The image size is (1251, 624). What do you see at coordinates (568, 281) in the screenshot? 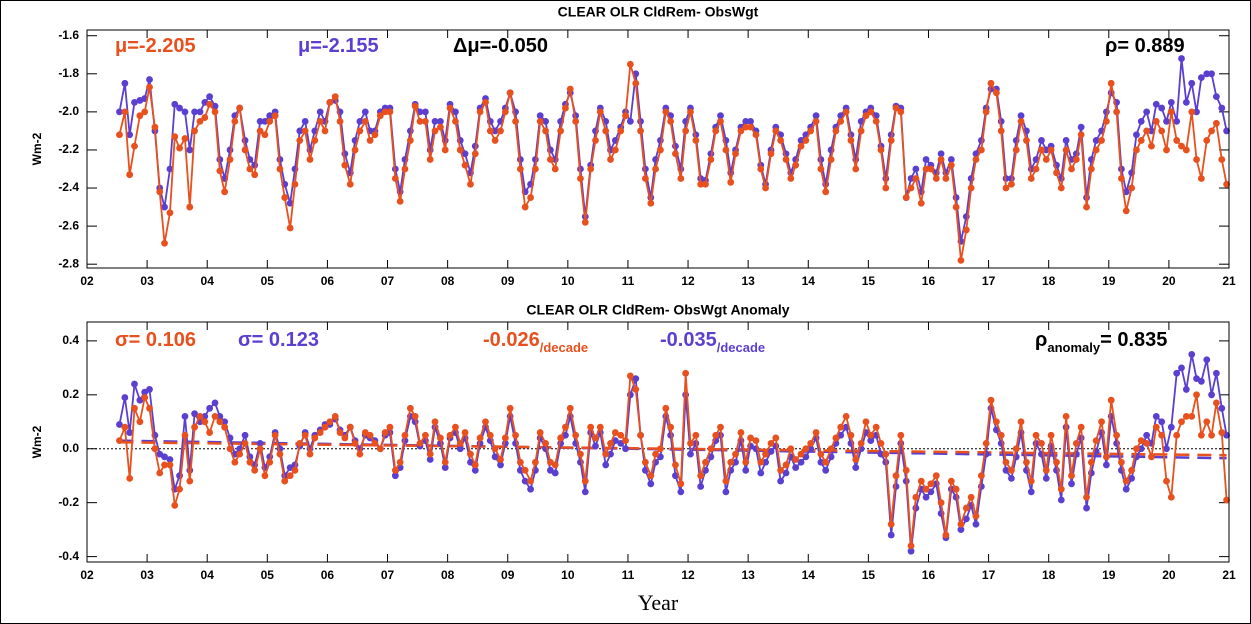
I see `x-tick-label: 10` at bounding box center [568, 281].